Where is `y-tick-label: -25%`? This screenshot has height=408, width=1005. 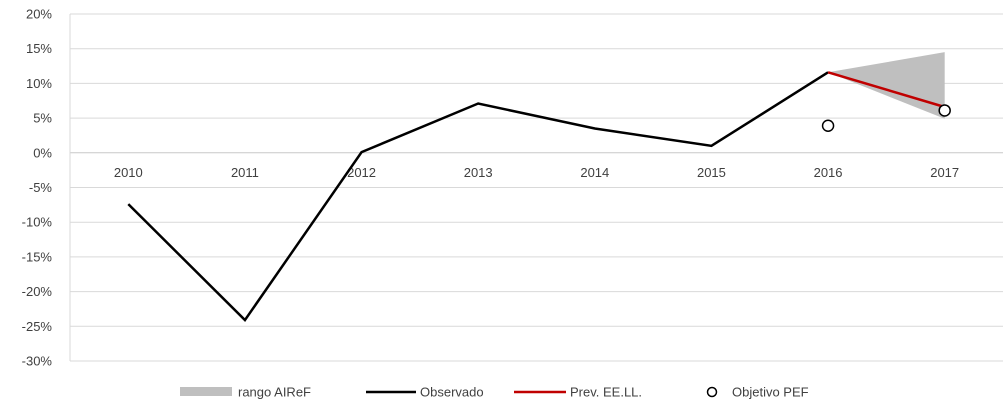
y-tick-label: -25% is located at coordinates (37, 326).